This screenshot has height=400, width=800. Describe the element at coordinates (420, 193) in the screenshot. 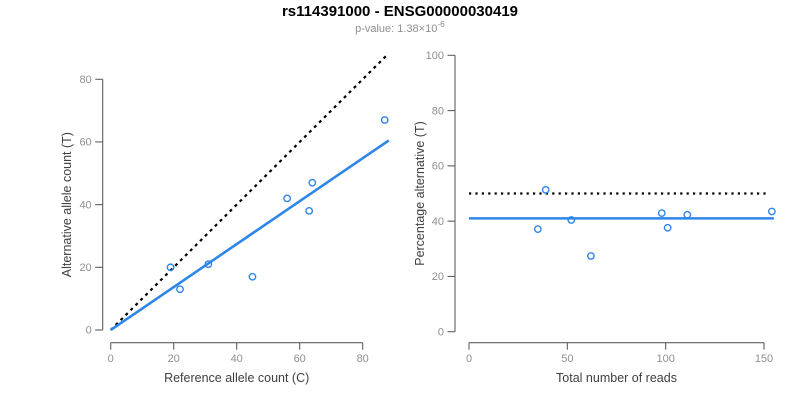

I see `y-axis-title: Percentage alternative (T)` at that location.